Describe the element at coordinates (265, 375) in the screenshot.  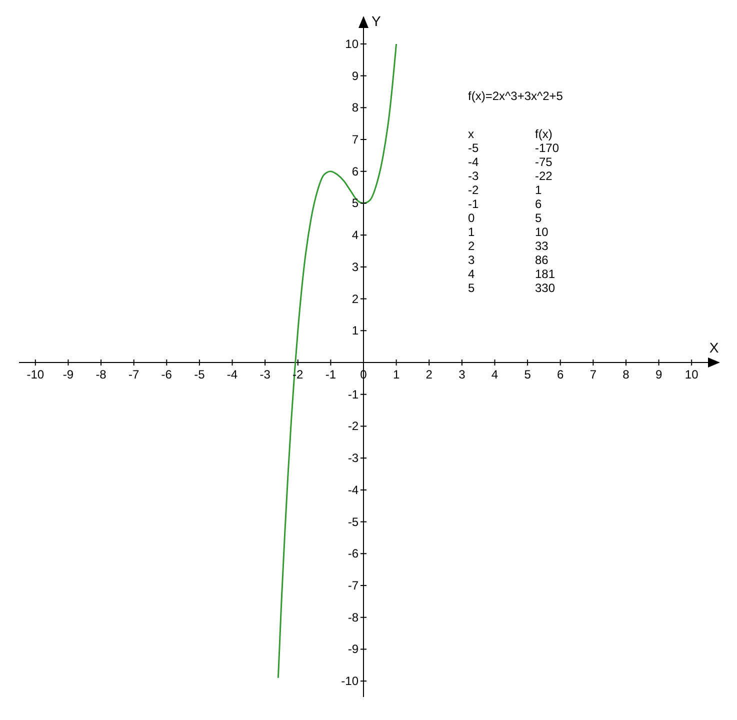
I see `x-tick-label: -3` at that location.